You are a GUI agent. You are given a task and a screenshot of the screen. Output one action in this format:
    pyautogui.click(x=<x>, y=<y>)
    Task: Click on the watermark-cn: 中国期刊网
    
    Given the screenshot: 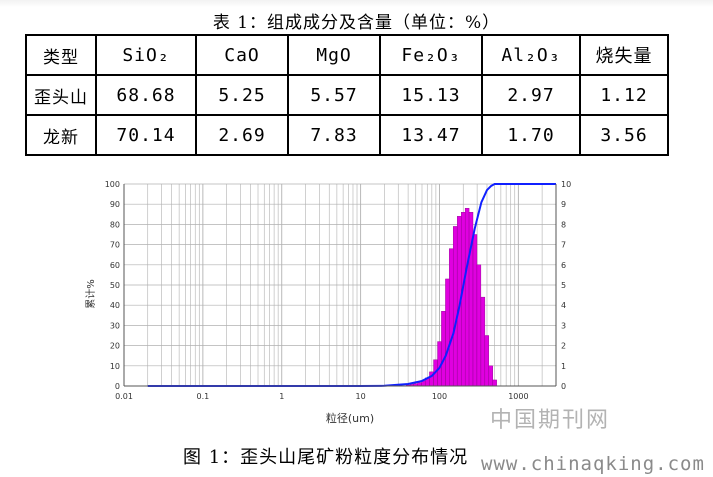 What is the action you would take?
    pyautogui.click(x=550, y=420)
    